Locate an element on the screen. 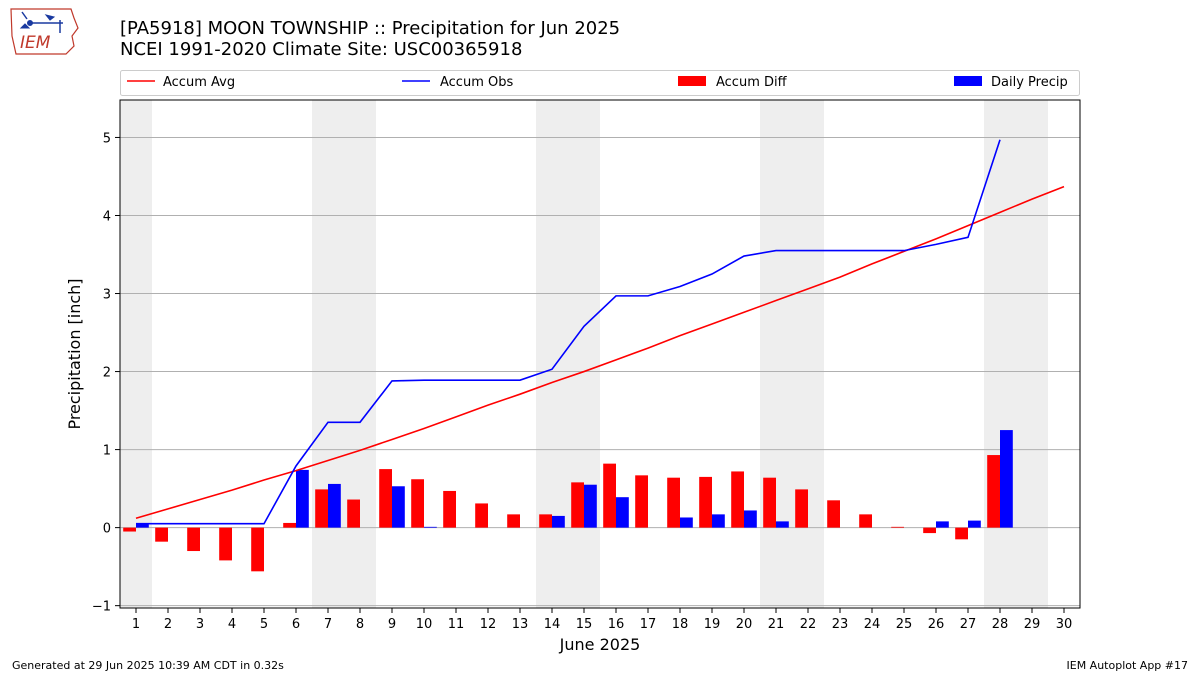 This screenshot has width=1200, height=675. legend-swatch-diff is located at coordinates (692, 81).